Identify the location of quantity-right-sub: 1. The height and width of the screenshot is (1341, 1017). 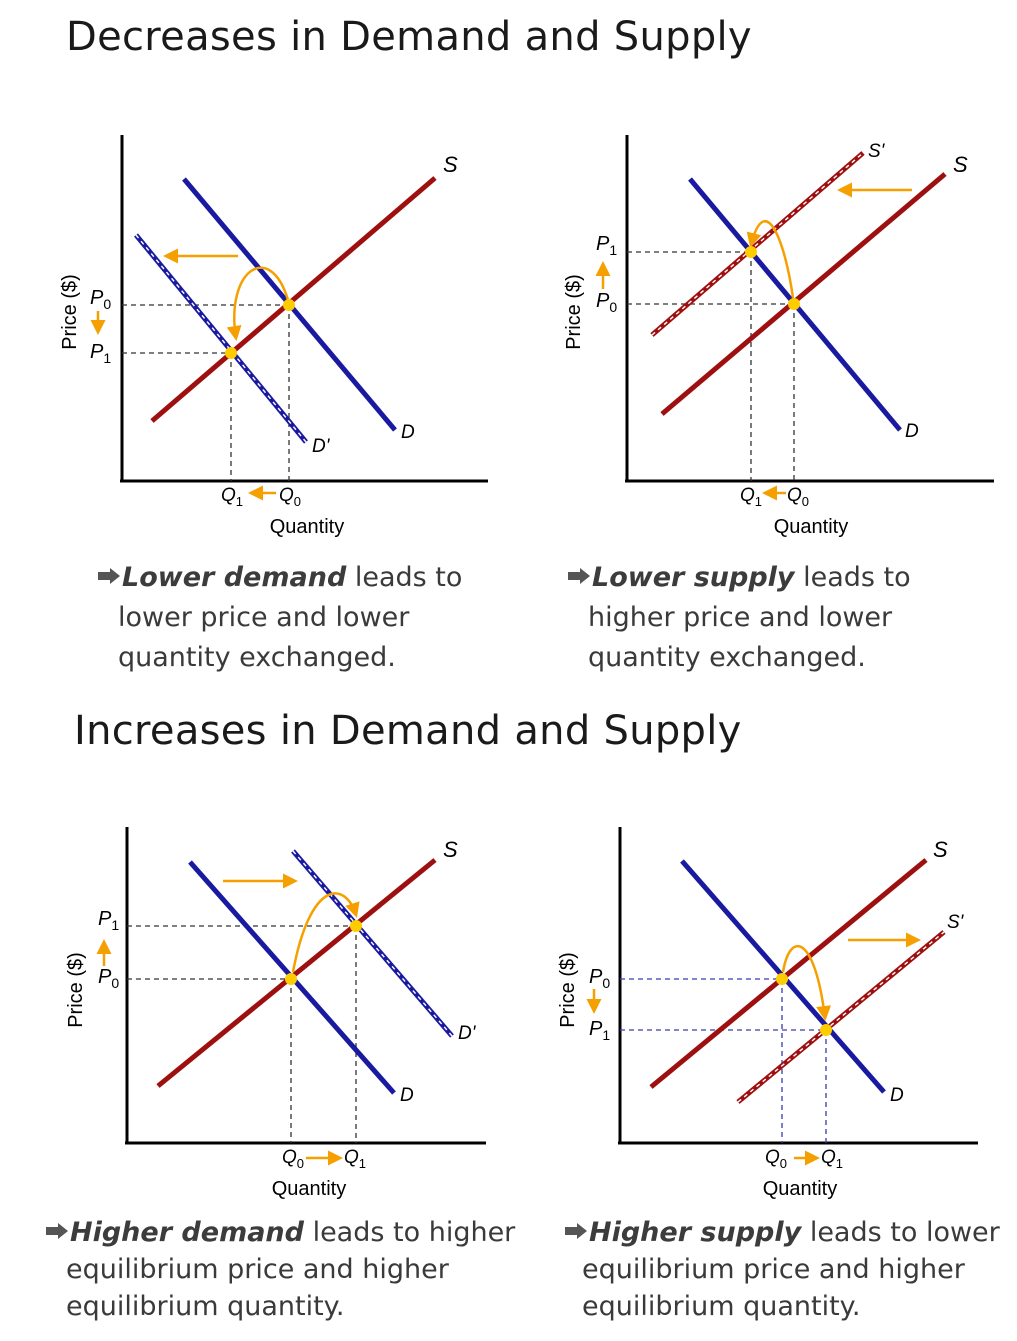
(362, 1163).